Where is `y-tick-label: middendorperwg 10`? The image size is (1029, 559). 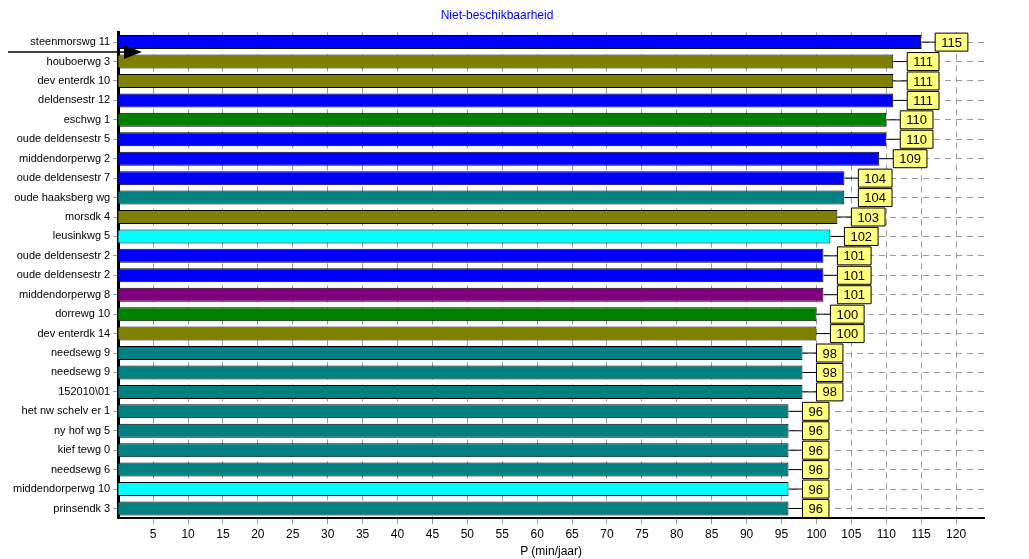 y-tick-label: middendorperwg 10 is located at coordinates (61, 488).